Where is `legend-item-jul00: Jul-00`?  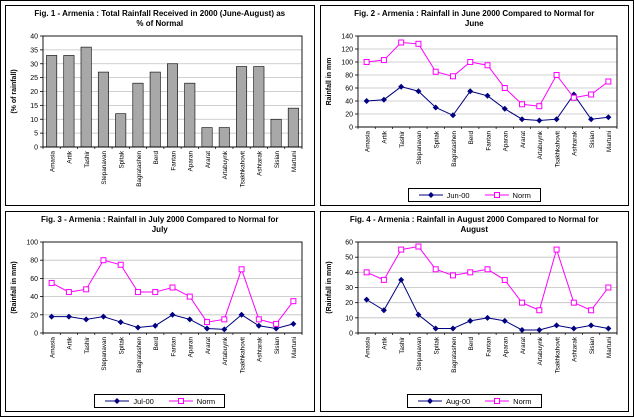 legend-item-jul00: Jul-00 is located at coordinates (129, 401).